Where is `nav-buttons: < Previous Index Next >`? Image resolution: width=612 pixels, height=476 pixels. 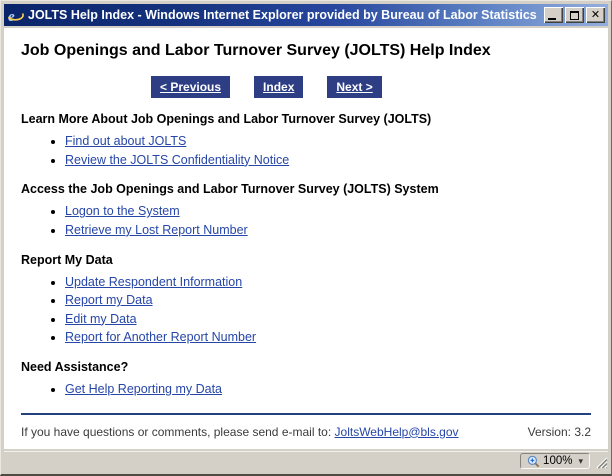 nav-buttons: < Previous Index Next > is located at coordinates (371, 87).